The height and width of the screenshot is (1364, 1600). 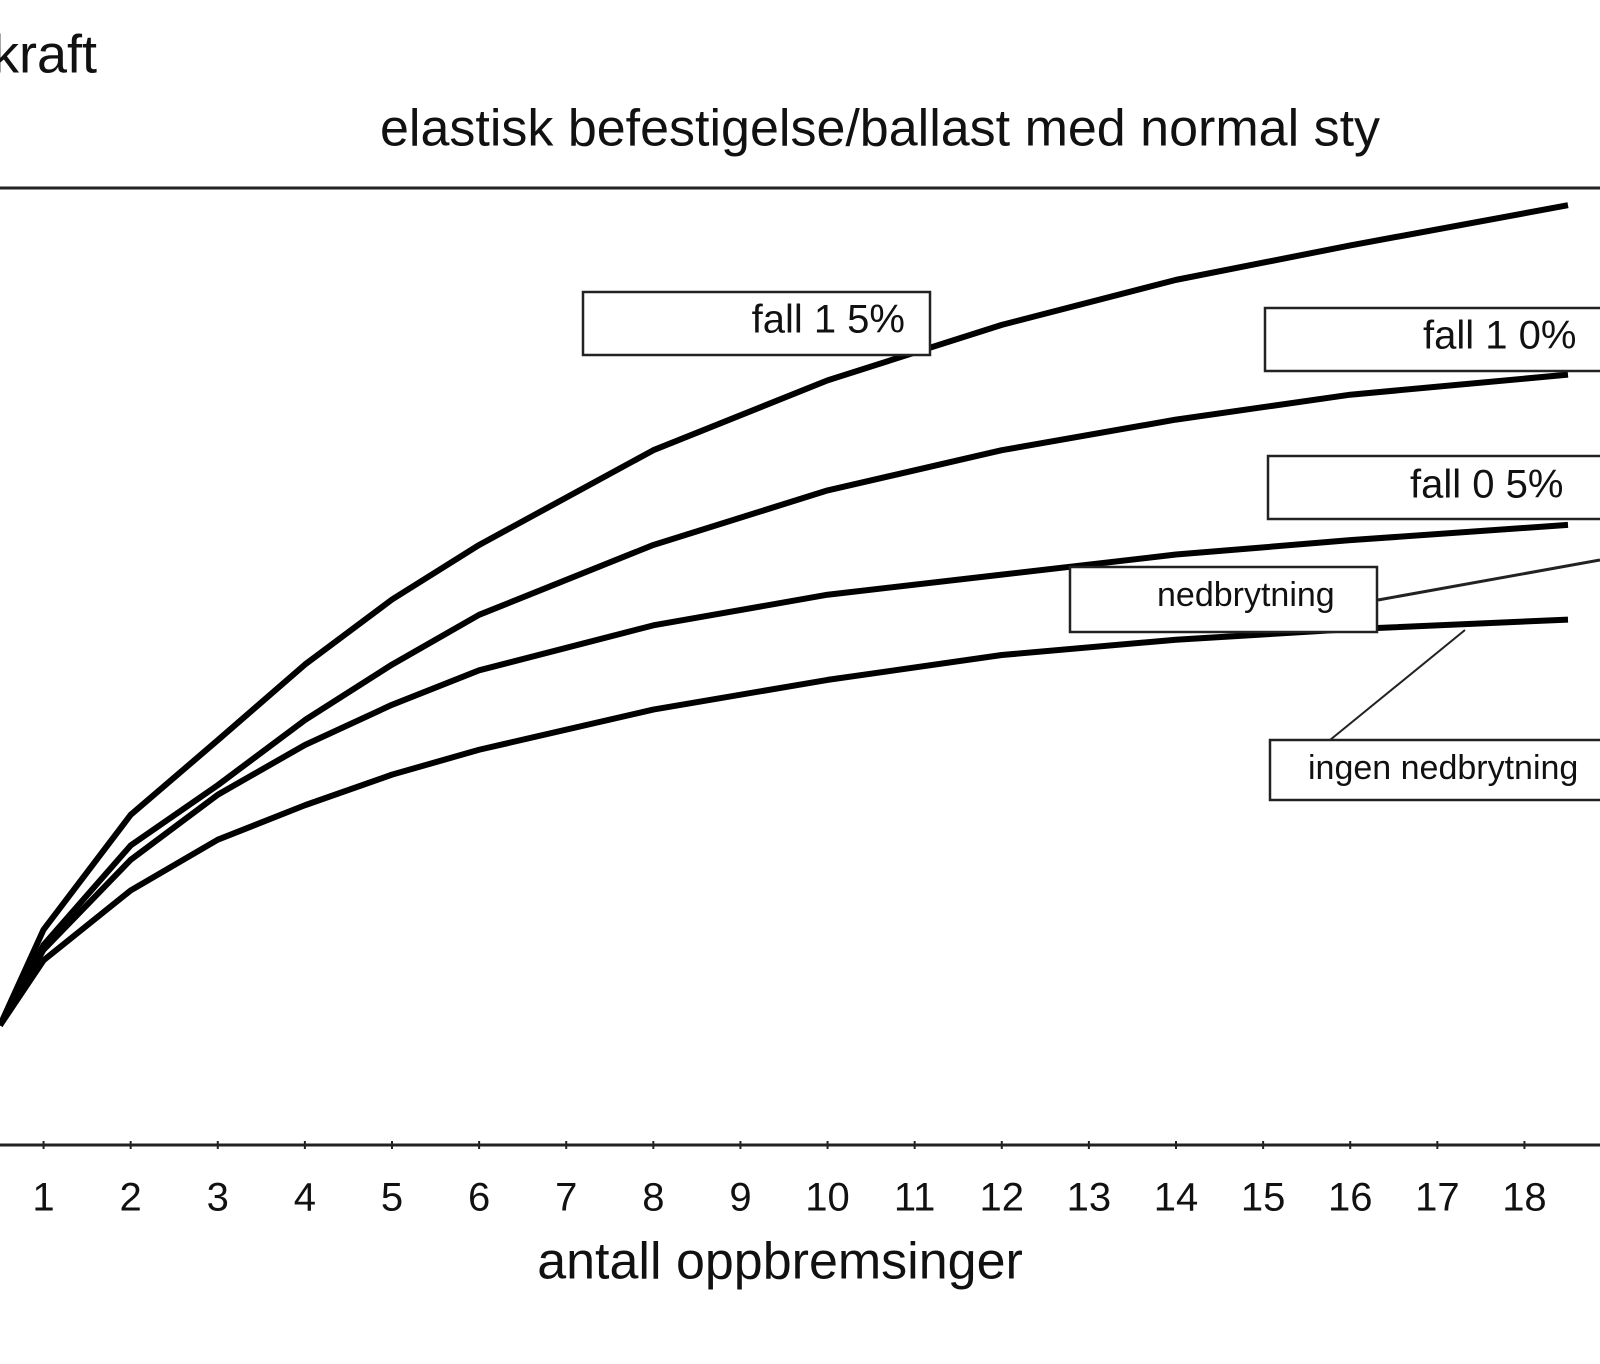 I want to click on x-tick-label: 10, so click(x=827, y=1198).